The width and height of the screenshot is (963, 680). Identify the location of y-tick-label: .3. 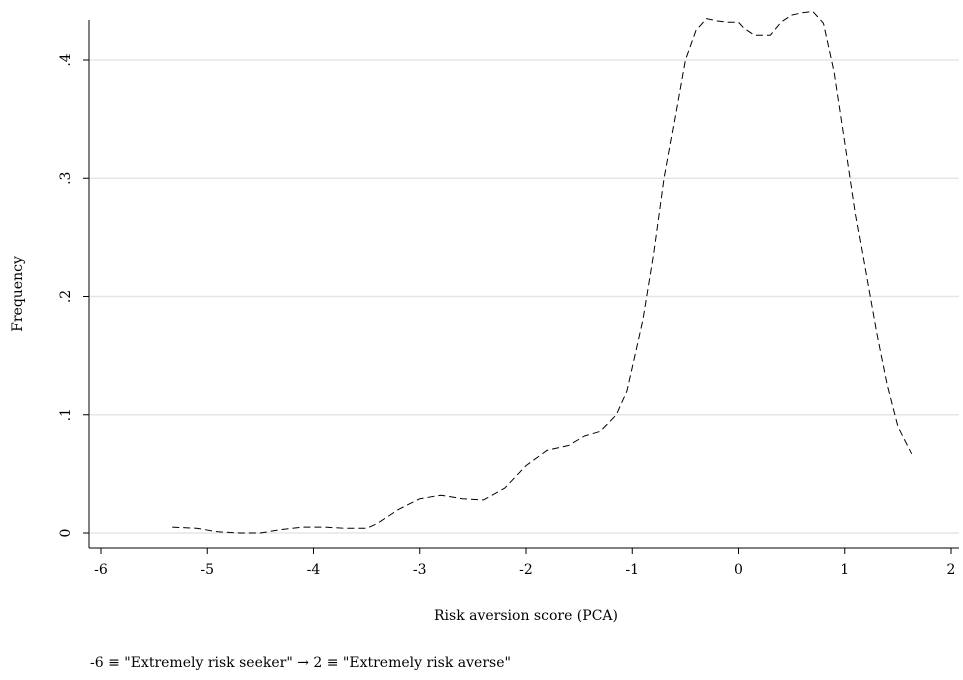
(66, 178).